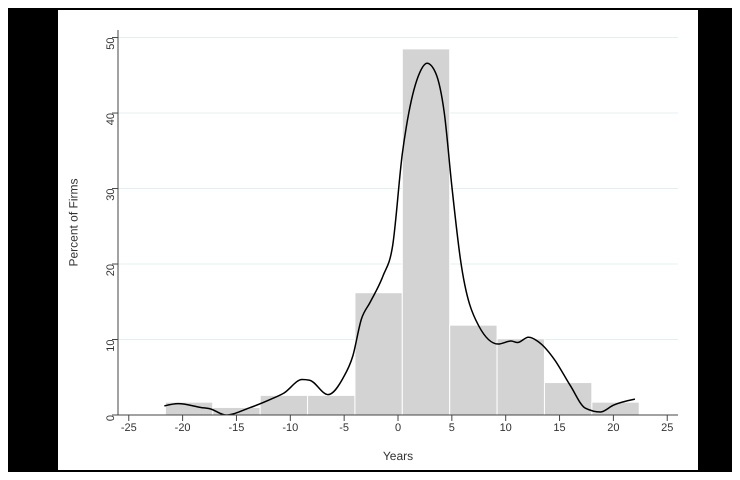 The height and width of the screenshot is (480, 740). What do you see at coordinates (73, 222) in the screenshot?
I see `y-axis-title: Percent of Firms` at bounding box center [73, 222].